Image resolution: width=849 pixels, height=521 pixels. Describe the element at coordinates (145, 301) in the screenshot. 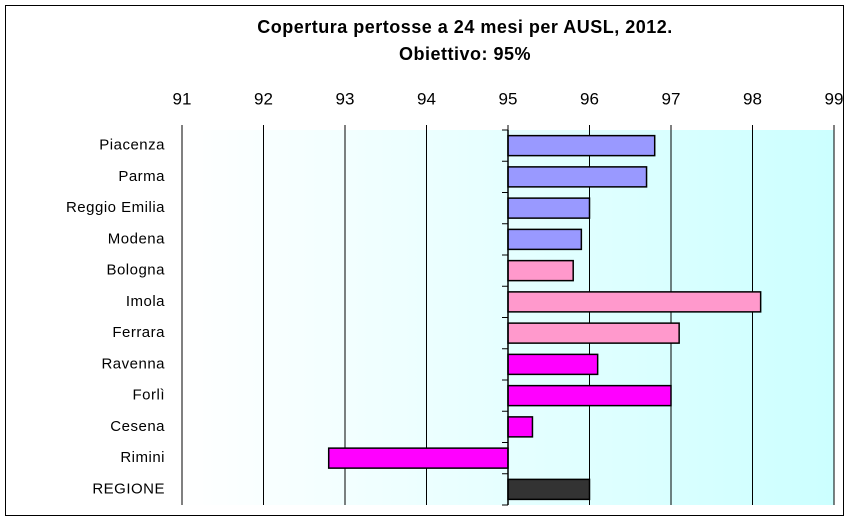

I see `y-tick-label: Imola` at that location.